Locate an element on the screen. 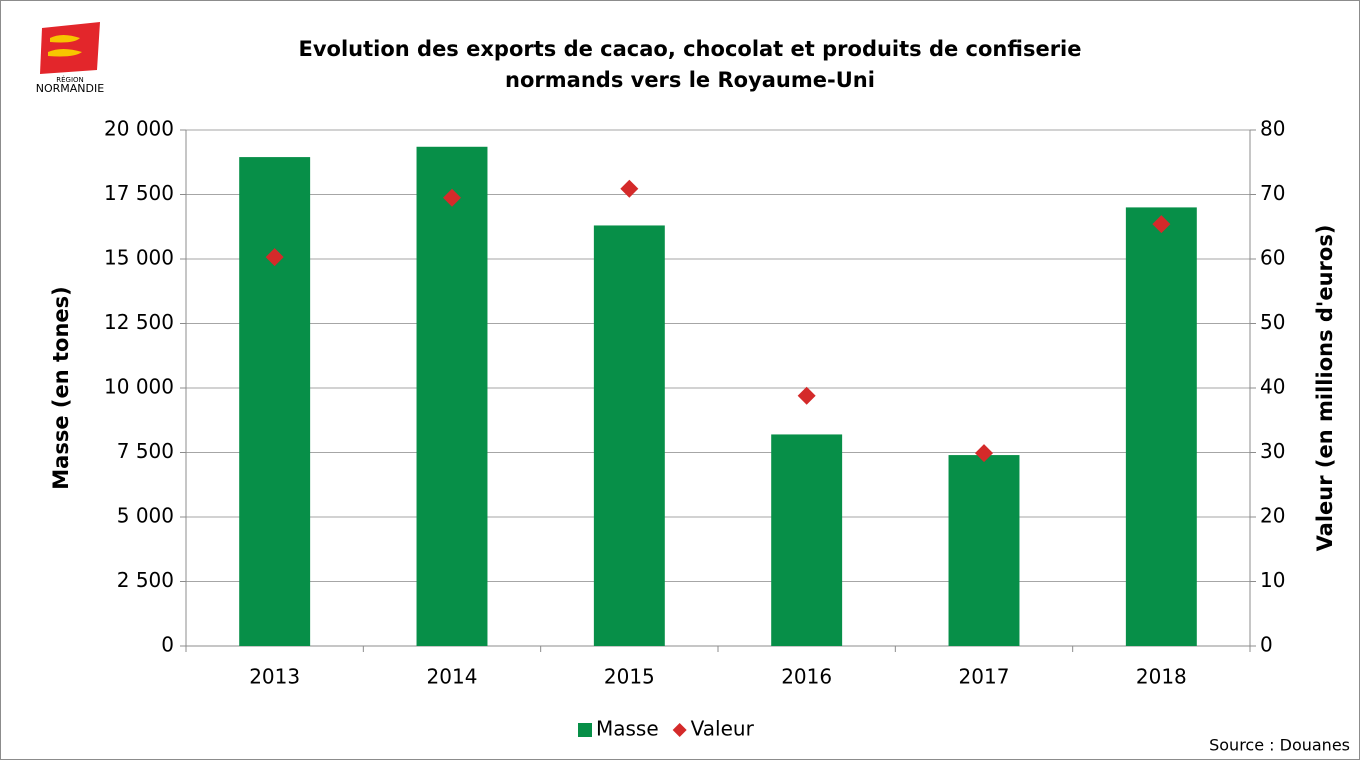 This screenshot has width=1360, height=760. source-note: Source : Douanes is located at coordinates (1279, 745).